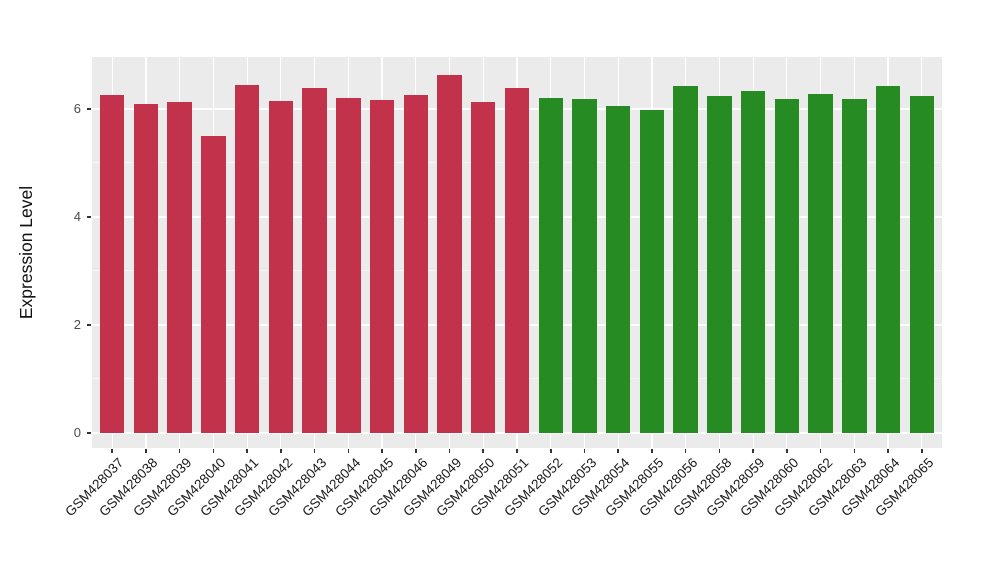 This screenshot has width=1000, height=580. What do you see at coordinates (281, 267) in the screenshot?
I see `bar-GSM428042` at bounding box center [281, 267].